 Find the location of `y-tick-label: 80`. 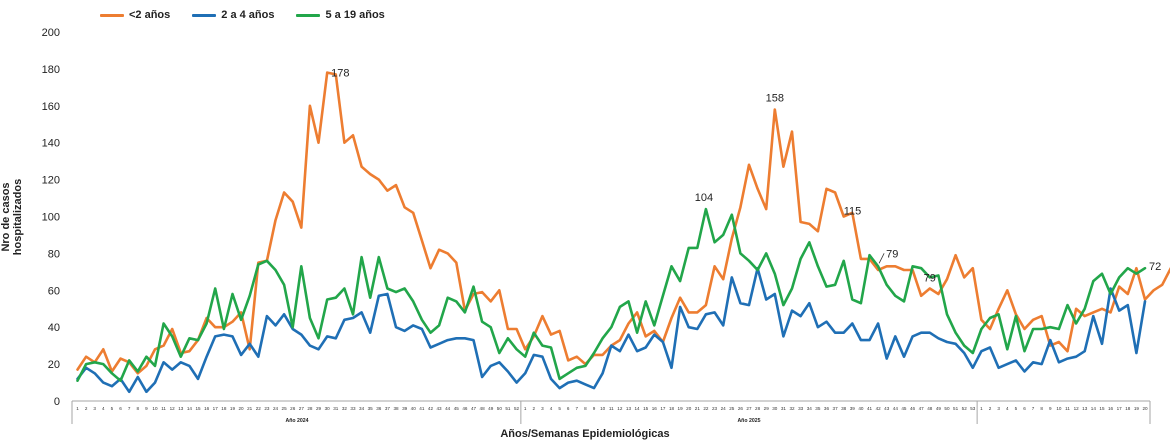

y-tick-label: 80 is located at coordinates (54, 254).